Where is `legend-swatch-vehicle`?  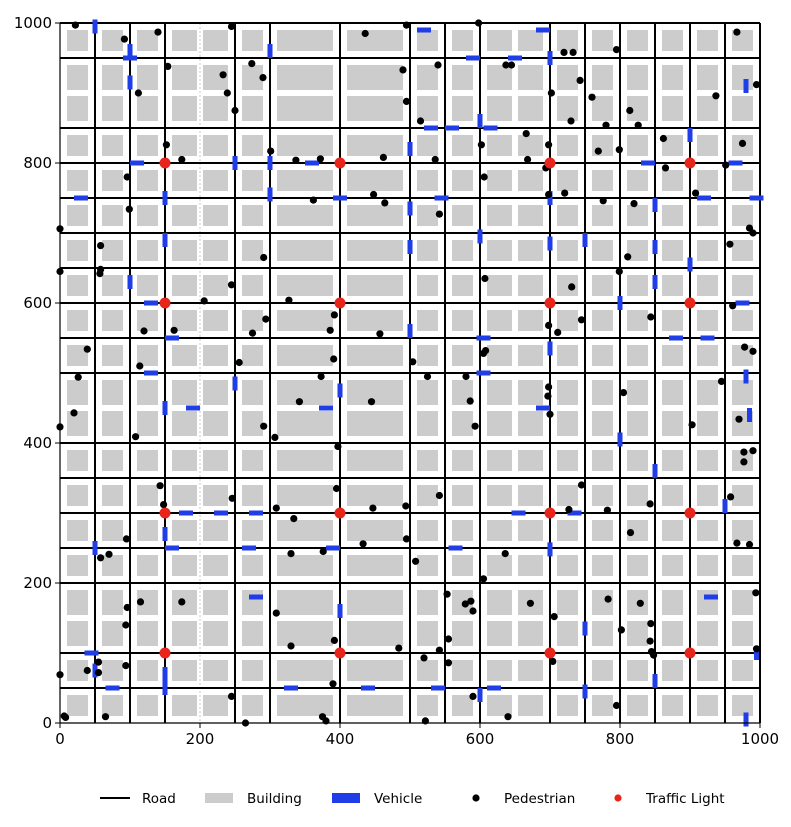 legend-swatch-vehicle is located at coordinates (346, 798).